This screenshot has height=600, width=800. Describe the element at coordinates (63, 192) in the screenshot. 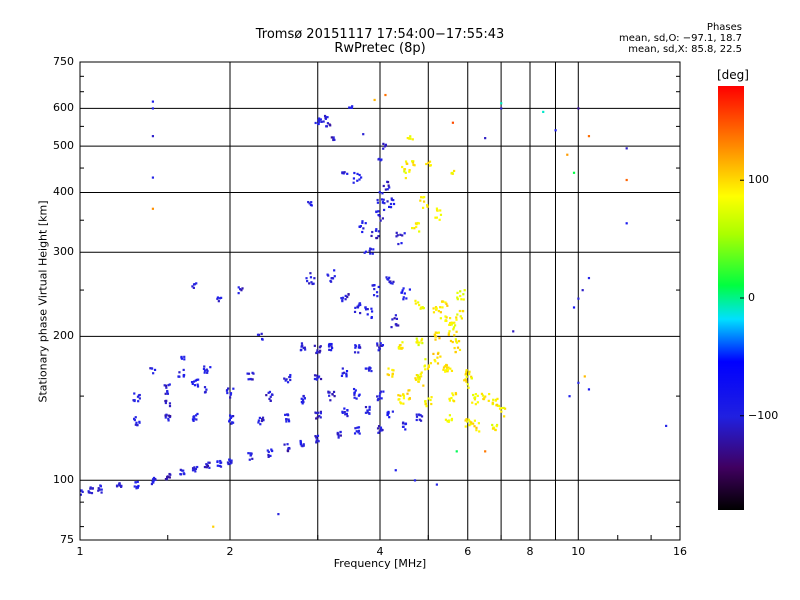

I see `y-tick-label: 400` at that location.